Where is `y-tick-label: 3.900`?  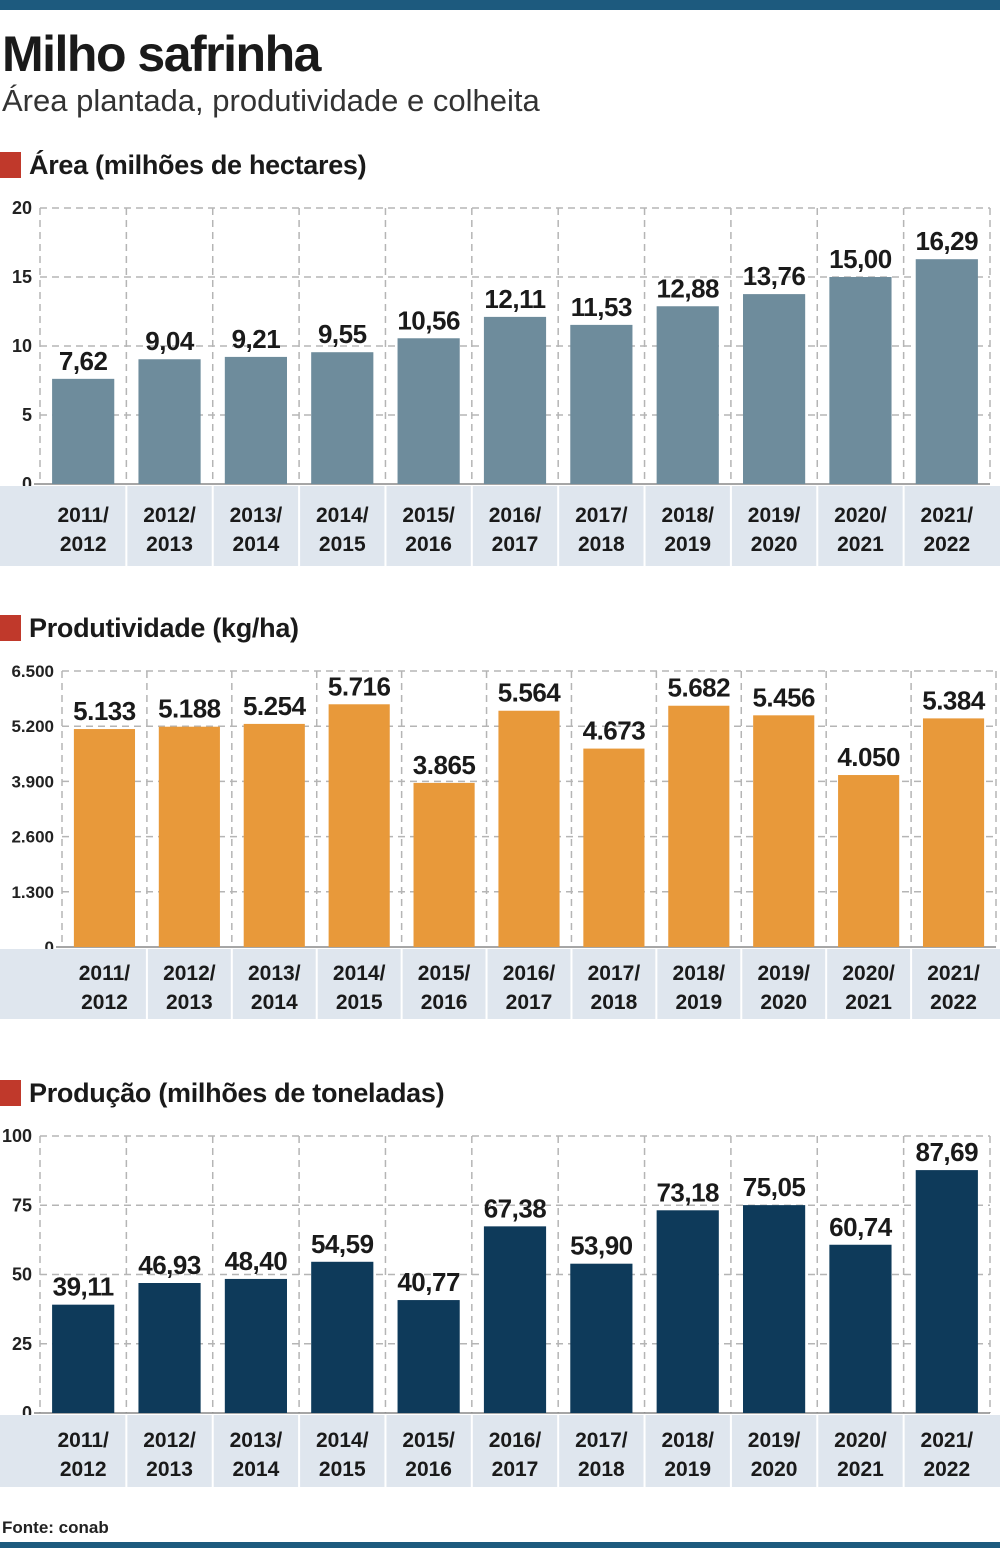 y-tick-label: 3.900 is located at coordinates (32, 781).